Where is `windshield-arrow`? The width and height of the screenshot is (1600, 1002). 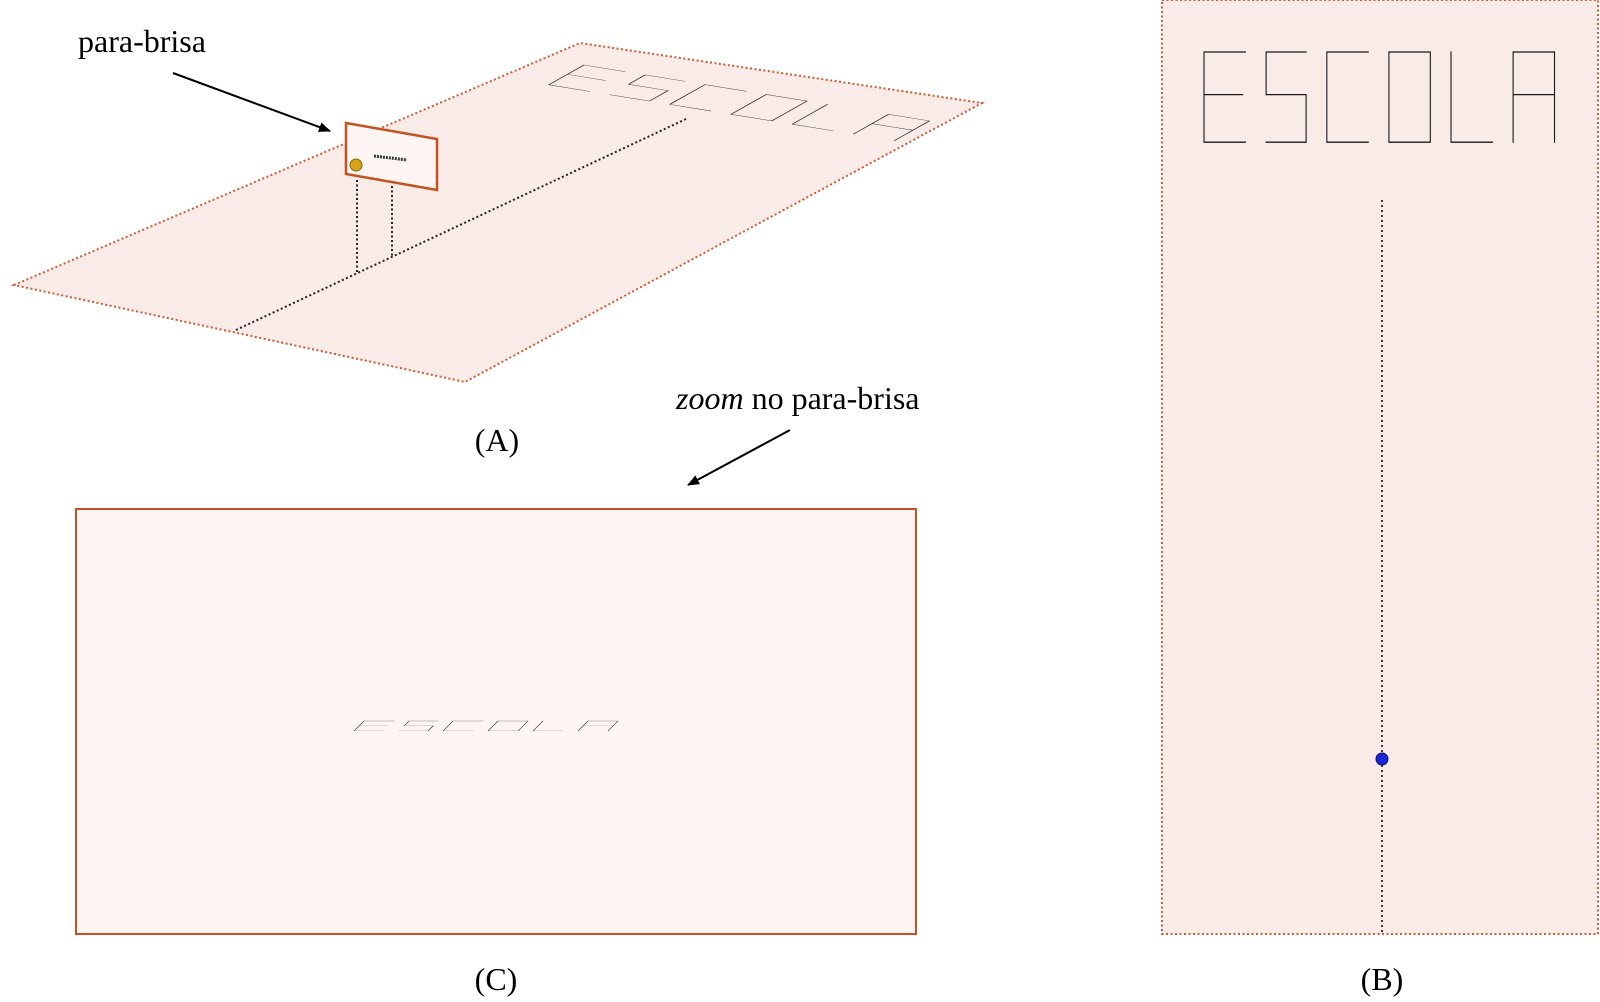
windshield-arrow is located at coordinates (251, 102).